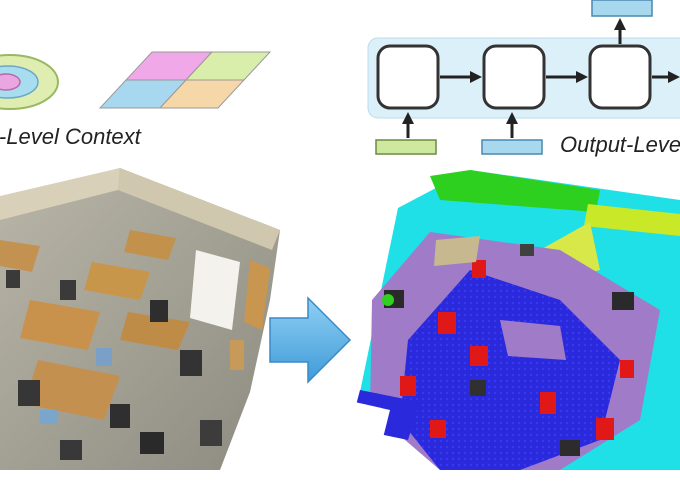  What do you see at coordinates (29, 82) in the screenshot?
I see `concentric-context-icon` at bounding box center [29, 82].